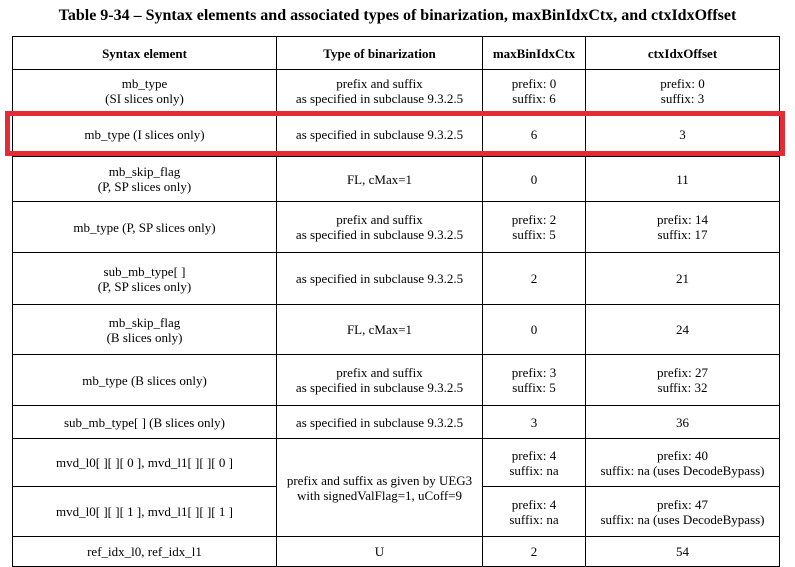 The image size is (795, 567). Describe the element at coordinates (144, 462) in the screenshot. I see `cell-syntax-element: mvd_l0[ ][ ][ 0 ], mvd_l1[ ][ ][ 0 ]` at that location.